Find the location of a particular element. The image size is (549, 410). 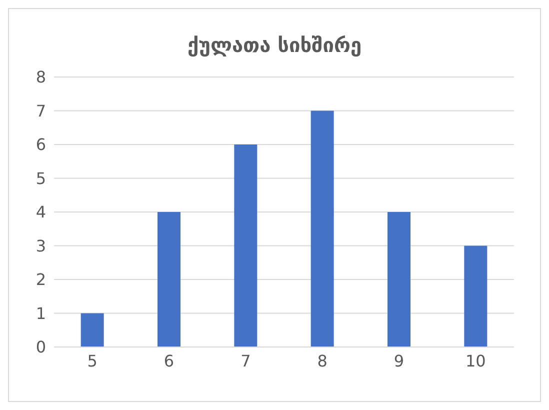

y-tick-label: 6 is located at coordinates (41, 144).